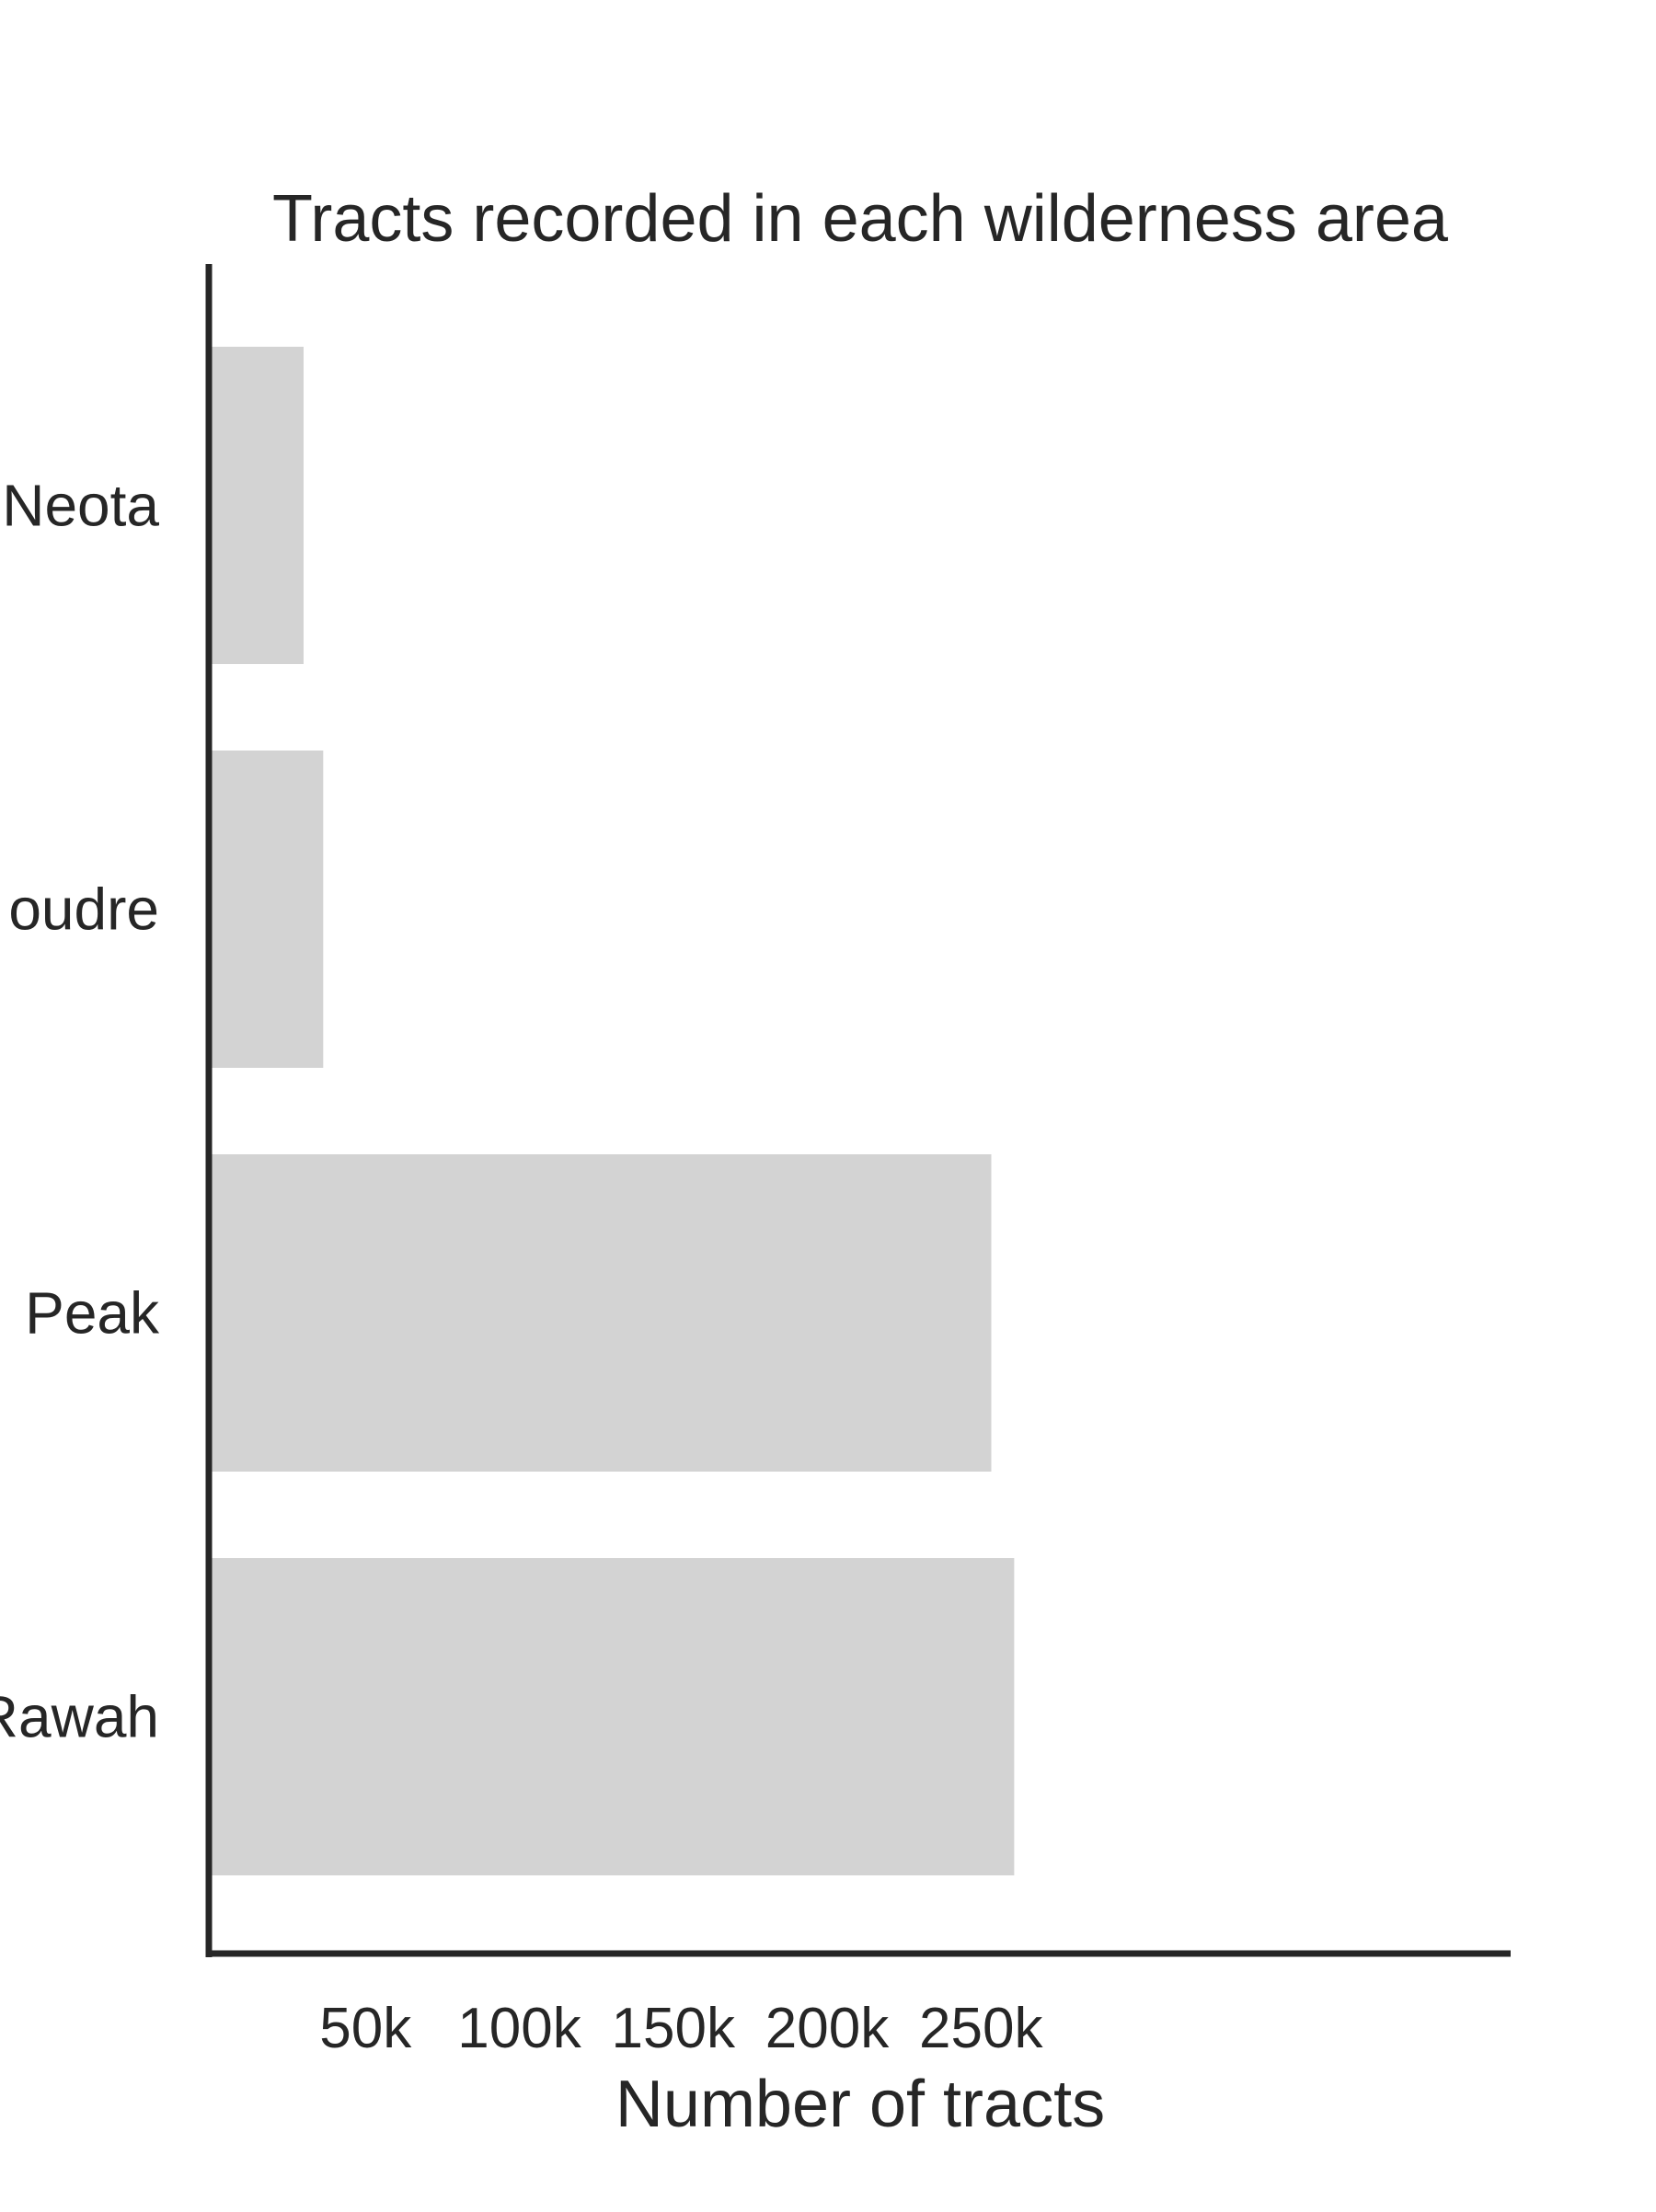  Describe the element at coordinates (674, 2029) in the screenshot. I see `x-tick-label: 150k` at that location.